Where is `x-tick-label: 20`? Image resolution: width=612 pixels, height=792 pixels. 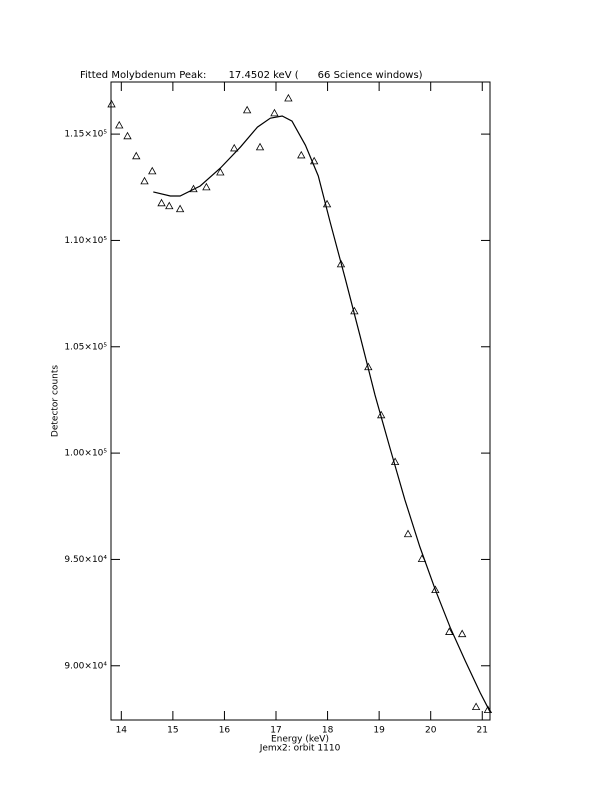
x-tick-label: 20 is located at coordinates (431, 731).